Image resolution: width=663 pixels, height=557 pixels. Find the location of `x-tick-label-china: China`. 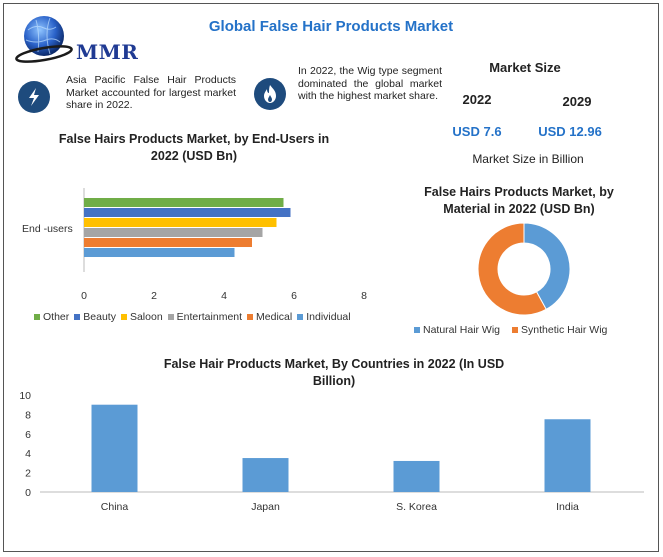

x-tick-label-china: China is located at coordinates (115, 507).